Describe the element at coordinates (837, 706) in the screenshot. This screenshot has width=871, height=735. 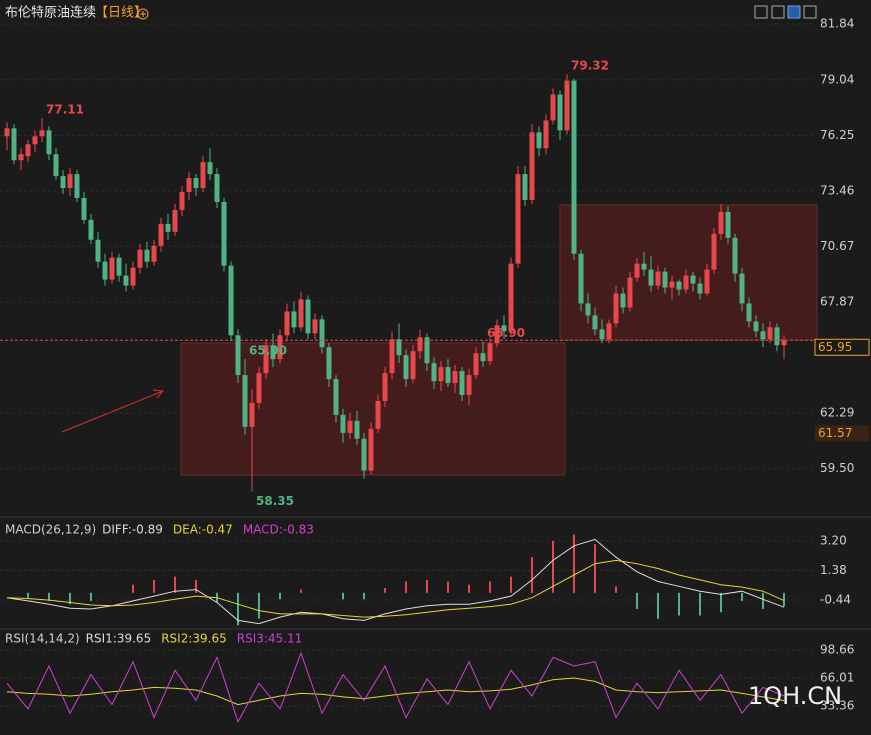
I see `y-tick-label: 33.36` at that location.